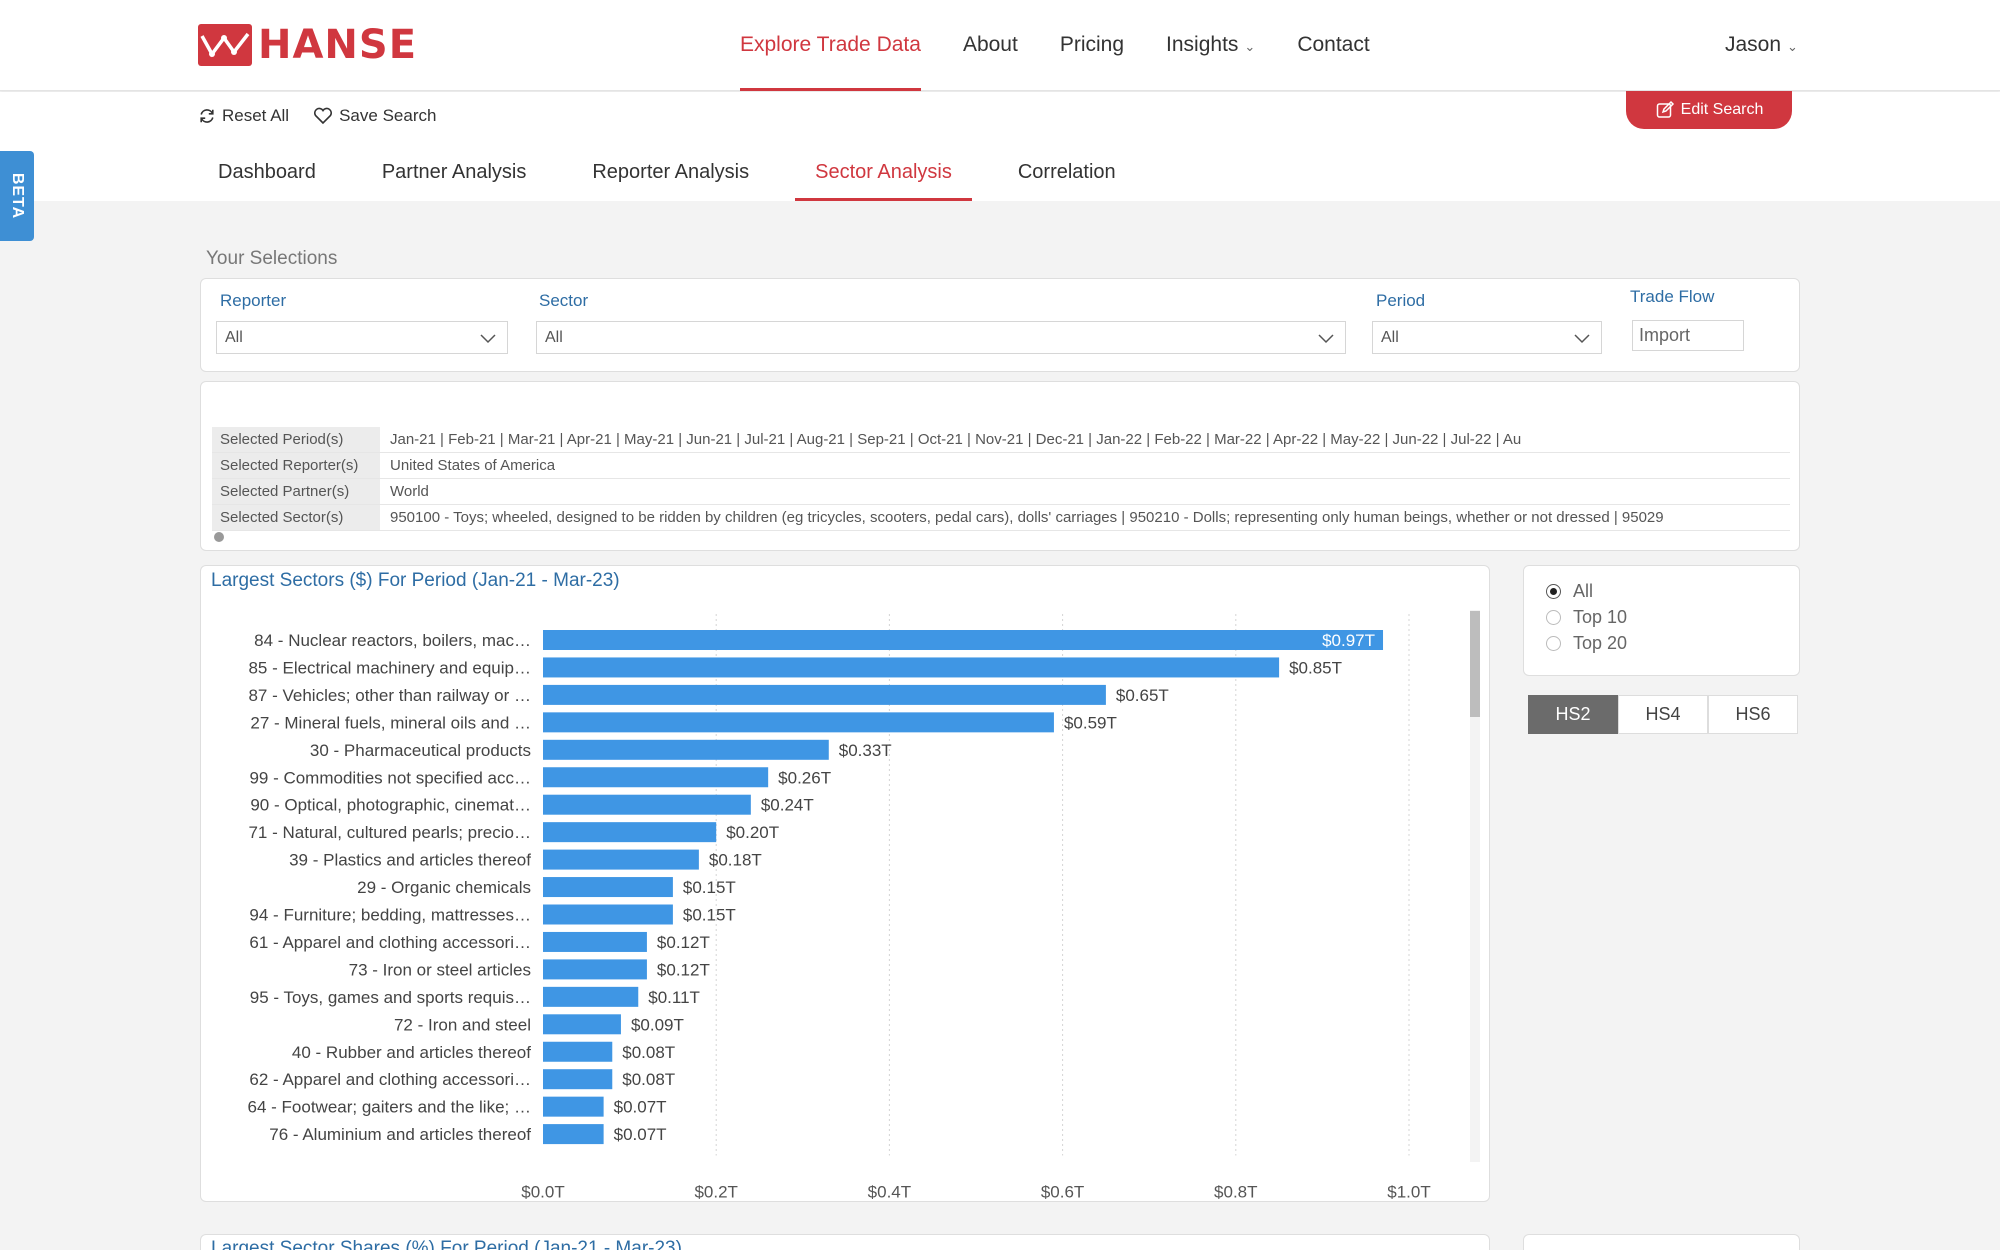 This screenshot has width=2000, height=1250. I want to click on radio-top-20: Top 20, so click(1586, 643).